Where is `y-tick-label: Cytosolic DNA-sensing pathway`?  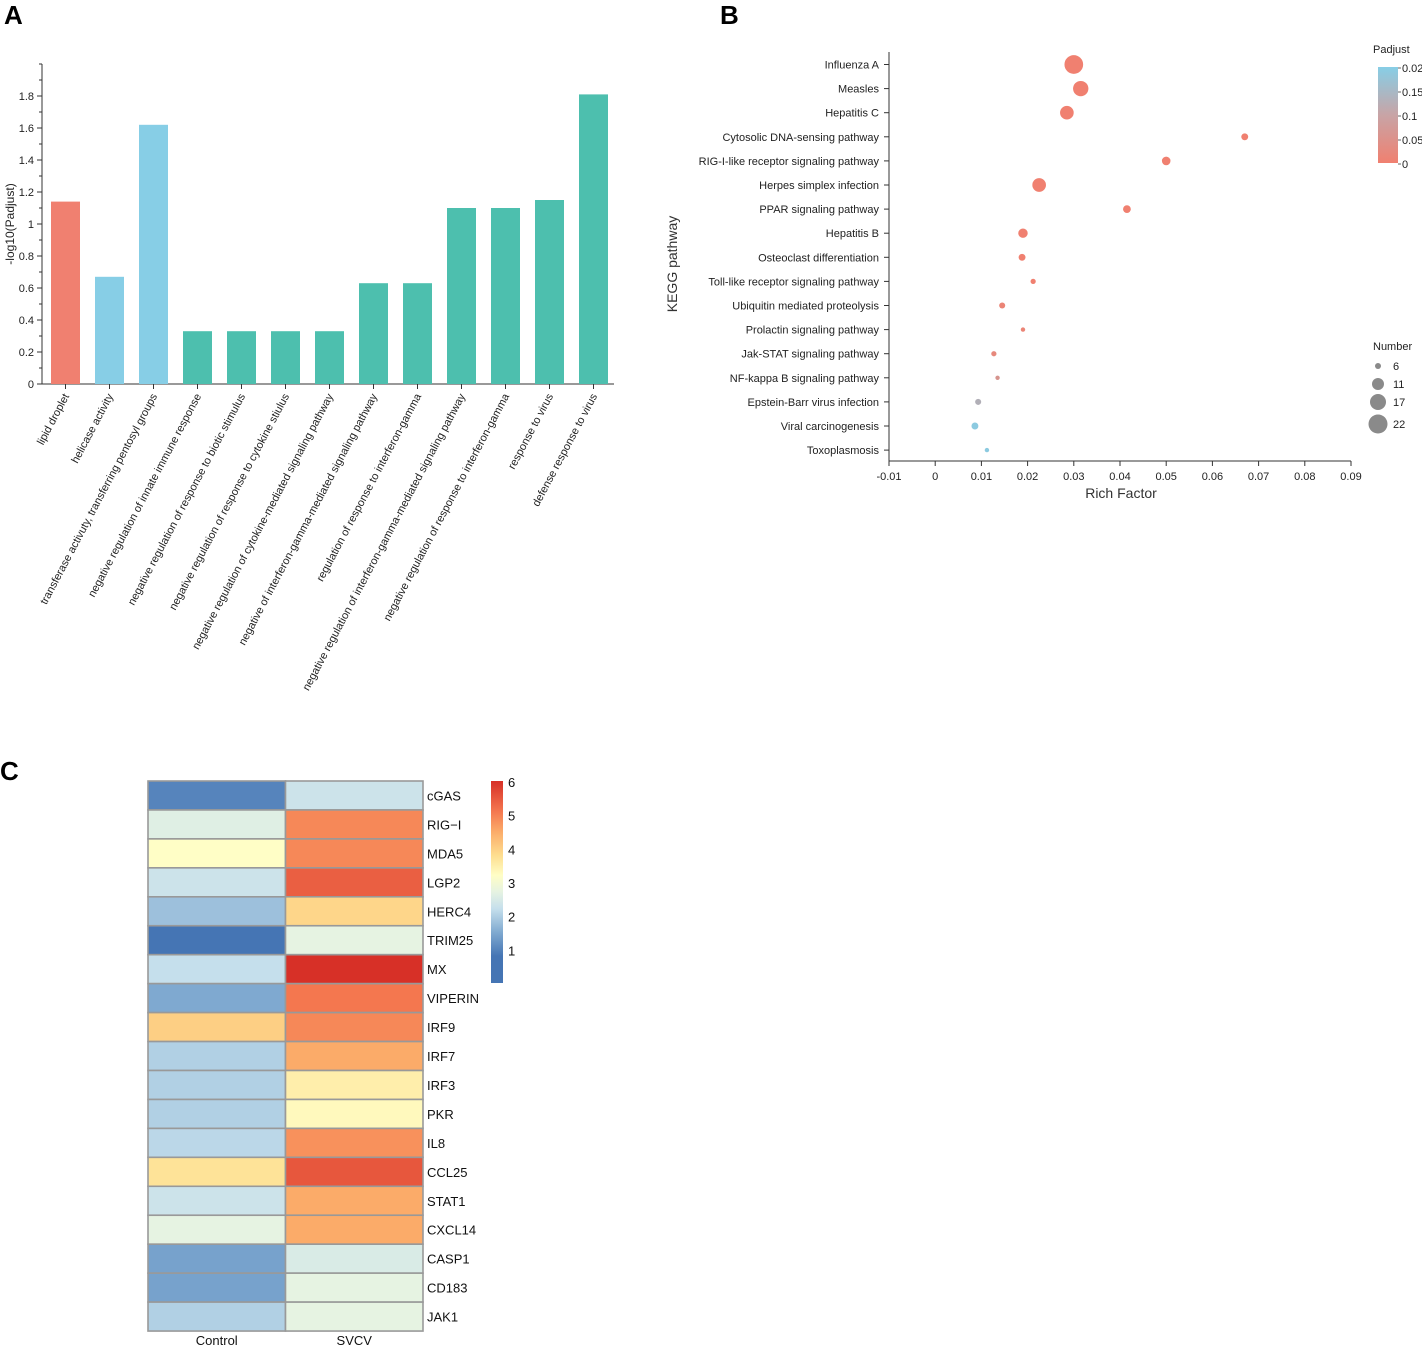
y-tick-label: Cytosolic DNA-sensing pathway is located at coordinates (800, 138).